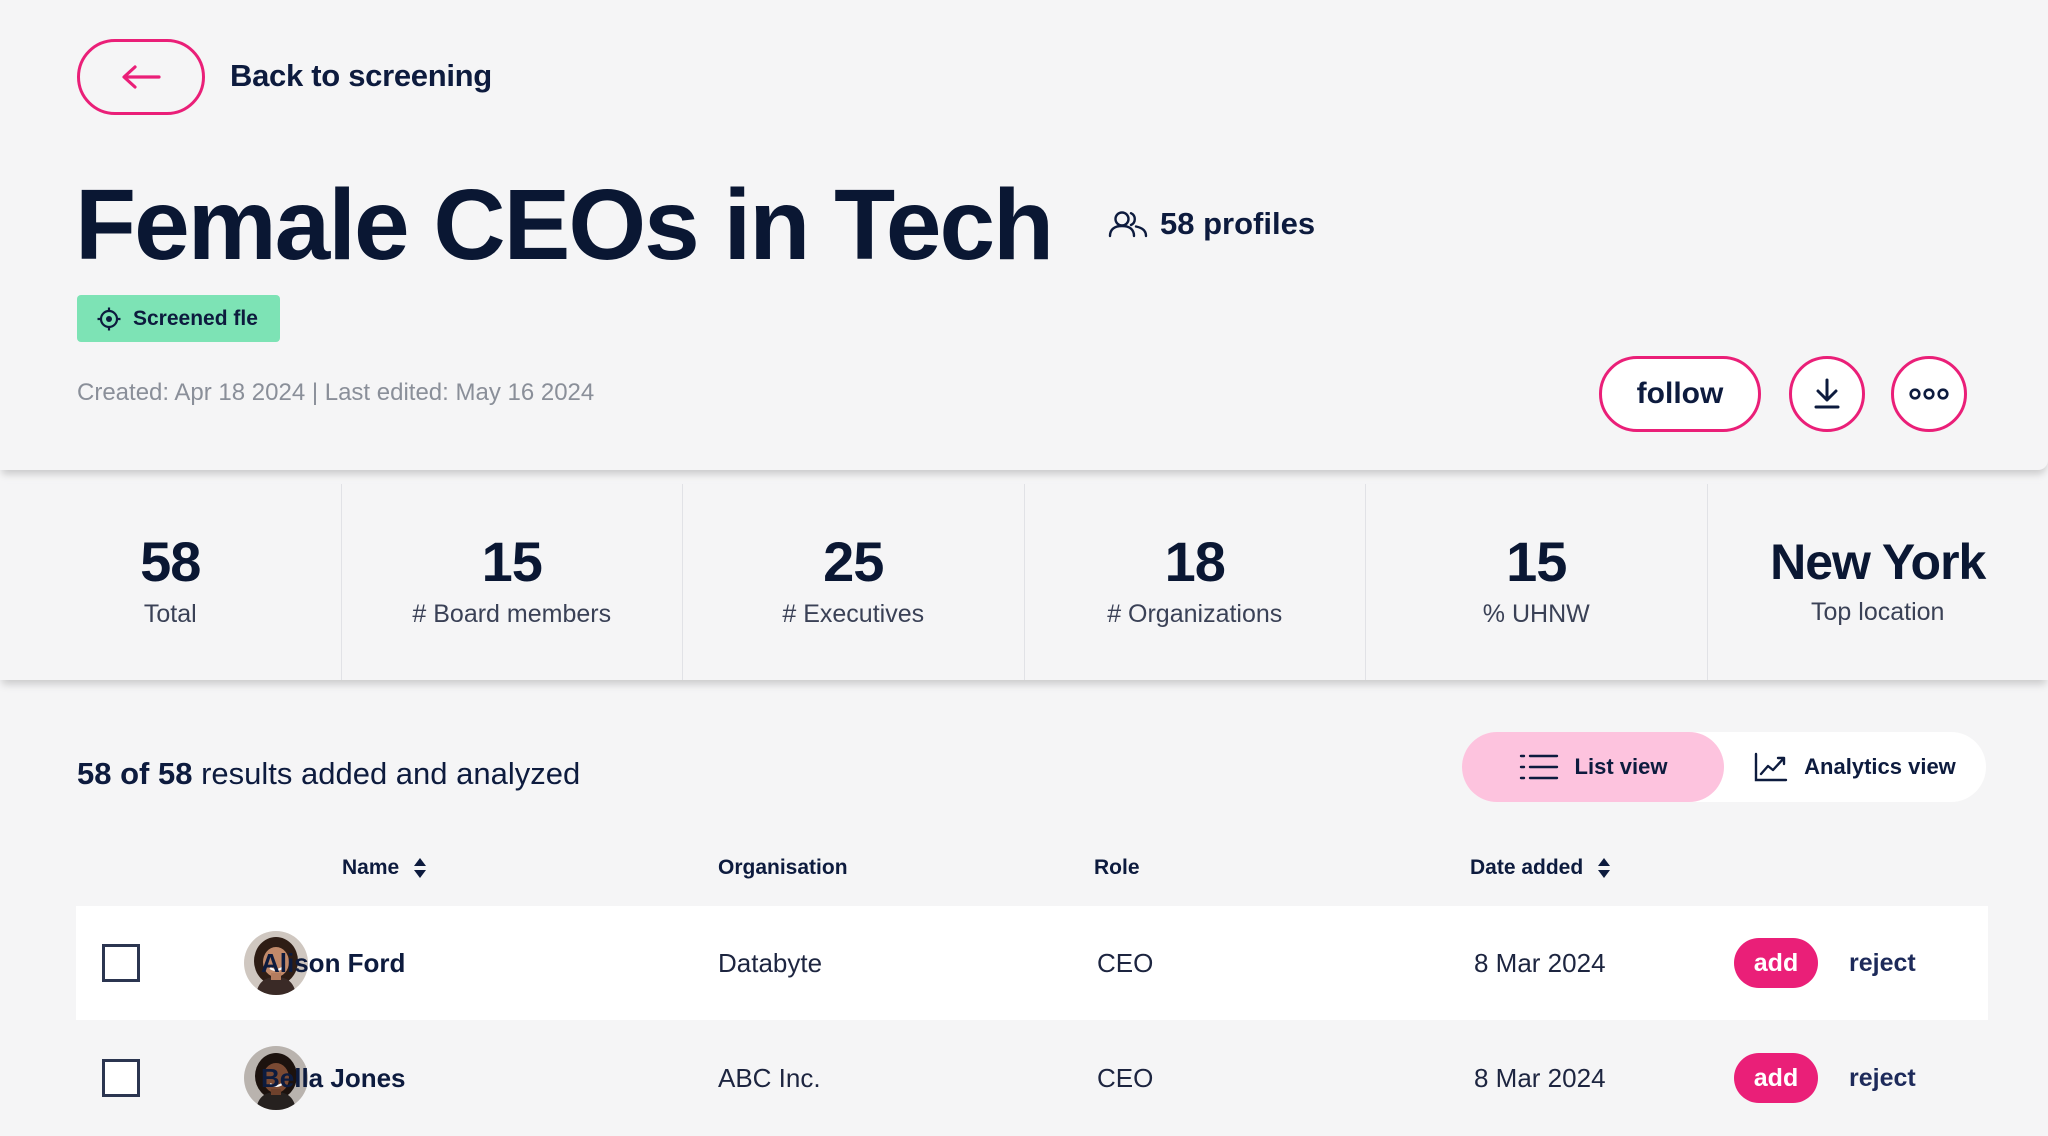 The image size is (2048, 1136). I want to click on more-icon, so click(1929, 394).